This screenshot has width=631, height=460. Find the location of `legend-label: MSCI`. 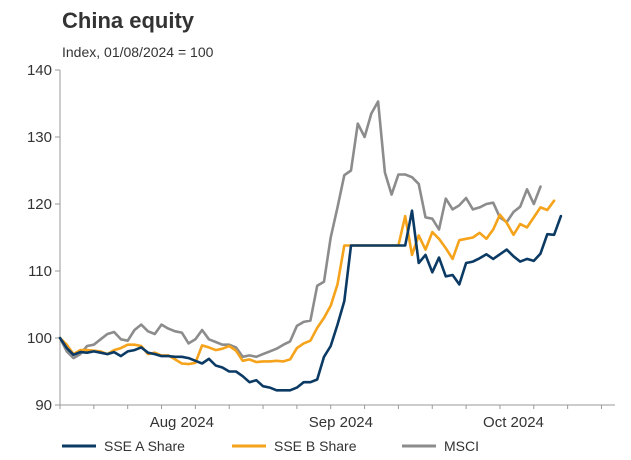

legend-label: MSCI is located at coordinates (461, 446).